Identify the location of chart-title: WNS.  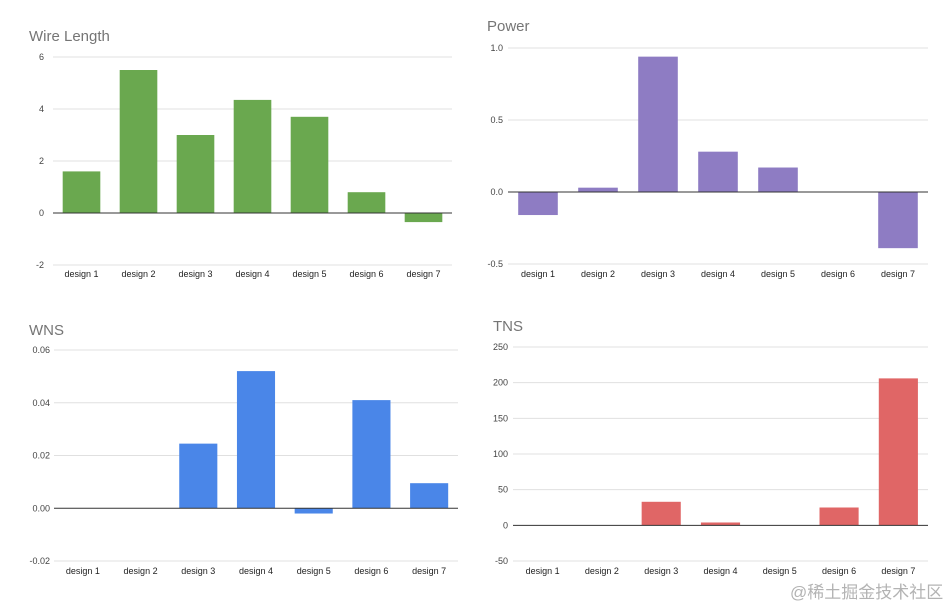
(46, 330).